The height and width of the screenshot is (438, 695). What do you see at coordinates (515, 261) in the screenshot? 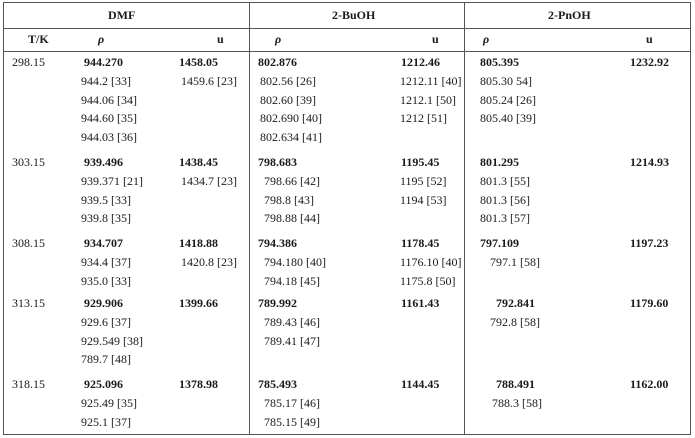
I see `pnoh-density-reference: 797.1 [58]` at bounding box center [515, 261].